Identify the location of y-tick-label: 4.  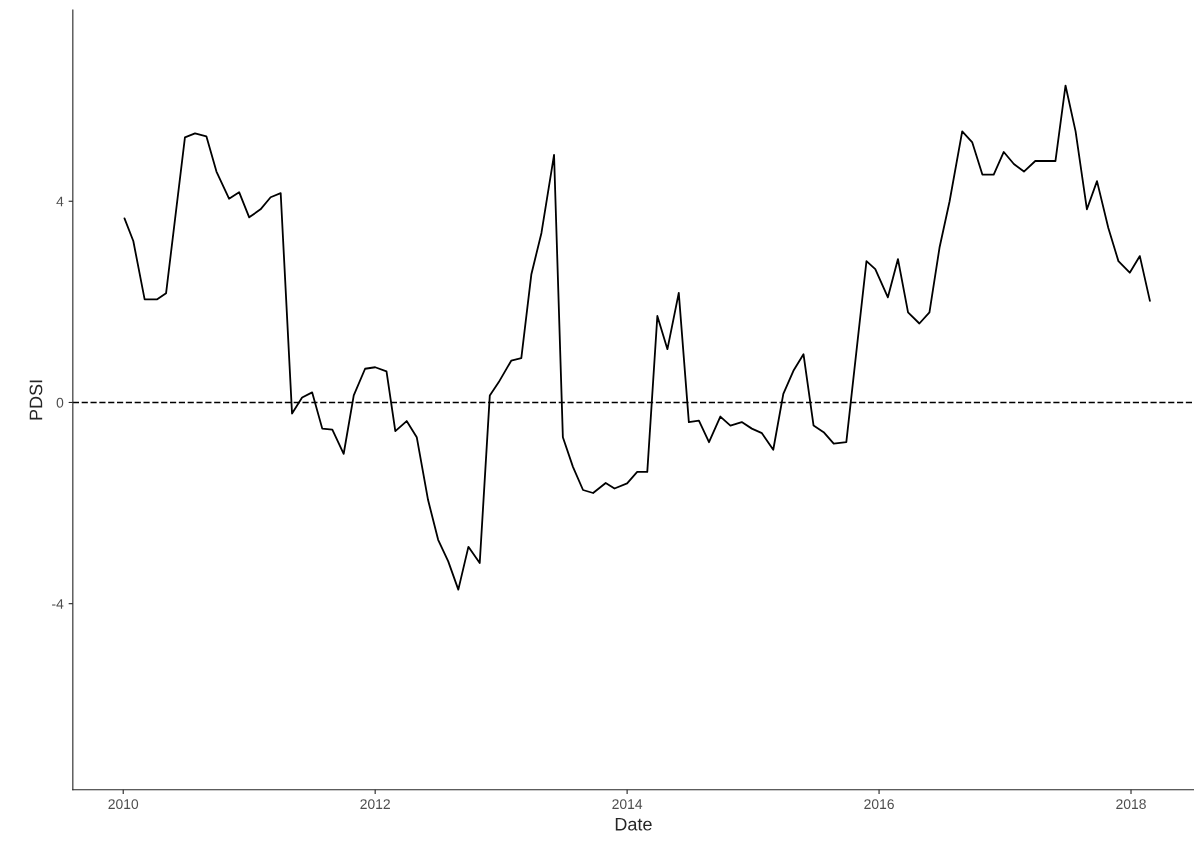
(60, 201).